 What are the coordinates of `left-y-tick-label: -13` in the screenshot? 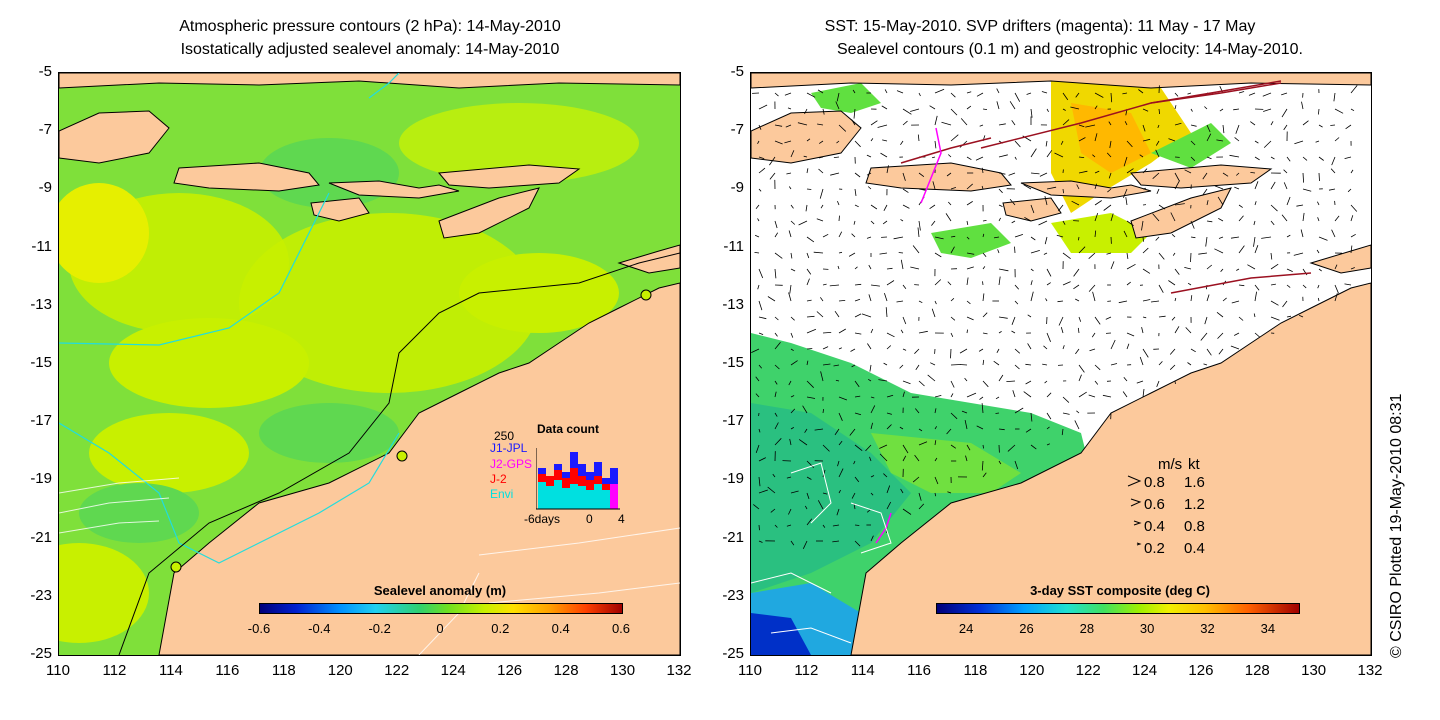 It's located at (41, 304).